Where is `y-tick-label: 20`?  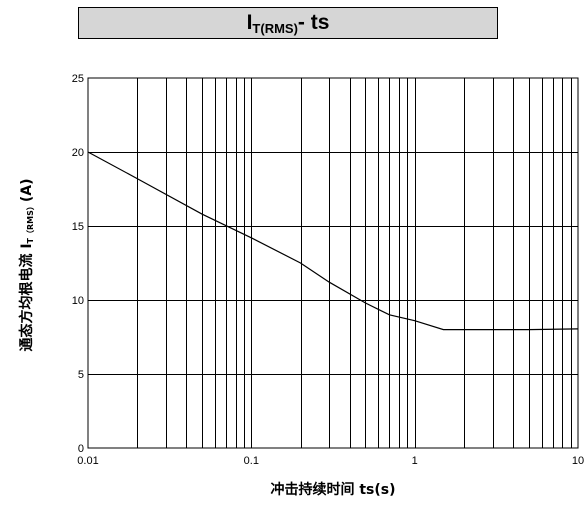
y-tick-label: 20 is located at coordinates (78, 153).